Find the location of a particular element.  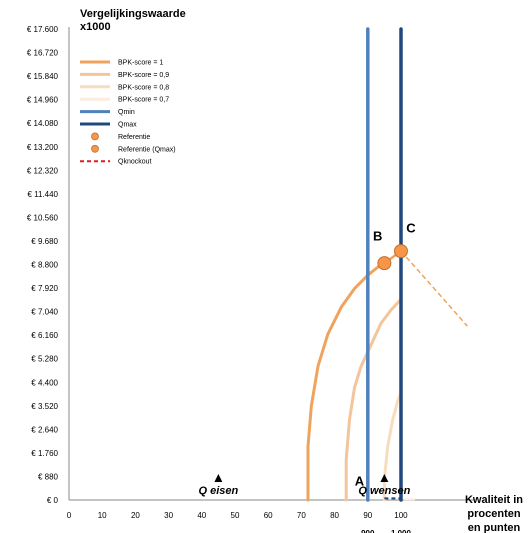

y-axis-title-line1: Vergelijkingswaarde is located at coordinates (133, 14).